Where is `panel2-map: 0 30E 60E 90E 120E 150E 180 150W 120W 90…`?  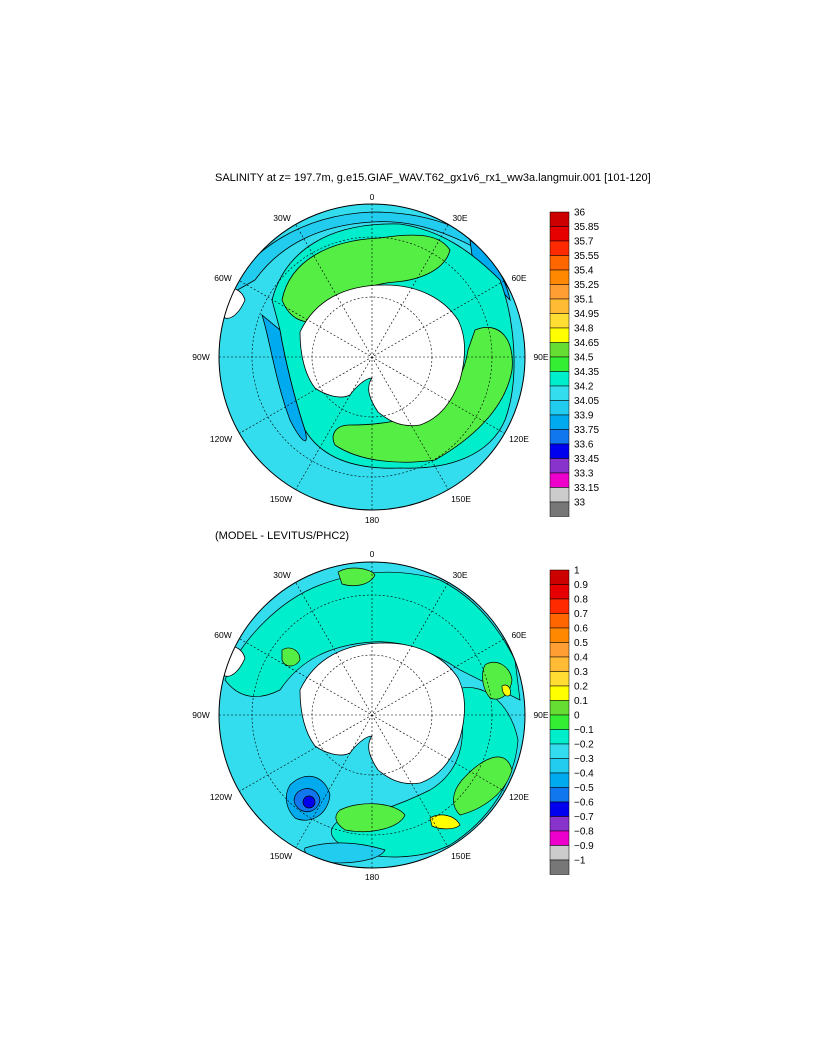
panel2-map: 0 30E 60E 90E 120E 150E 180 150W 120W 90… is located at coordinates (370, 715).